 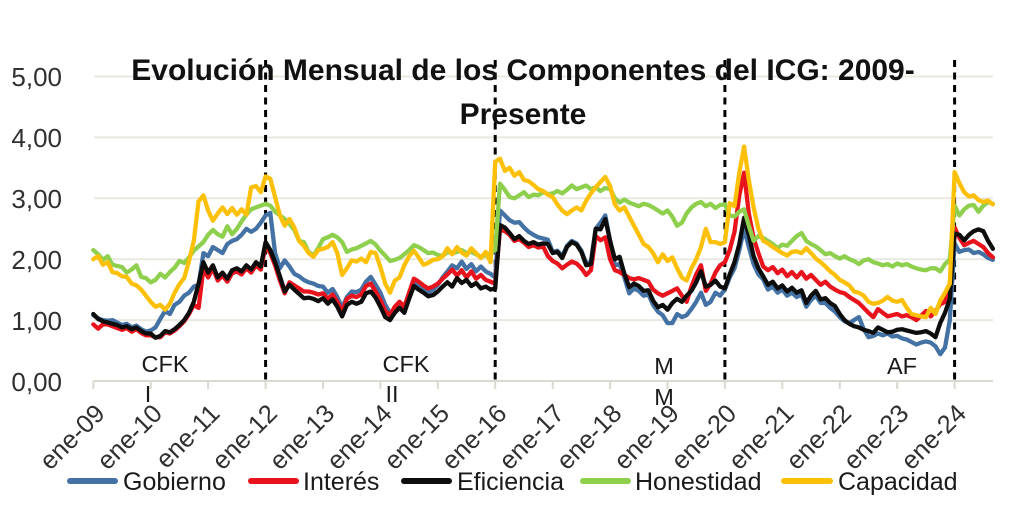 I want to click on svg-text: Eficiencia, so click(x=510, y=482).